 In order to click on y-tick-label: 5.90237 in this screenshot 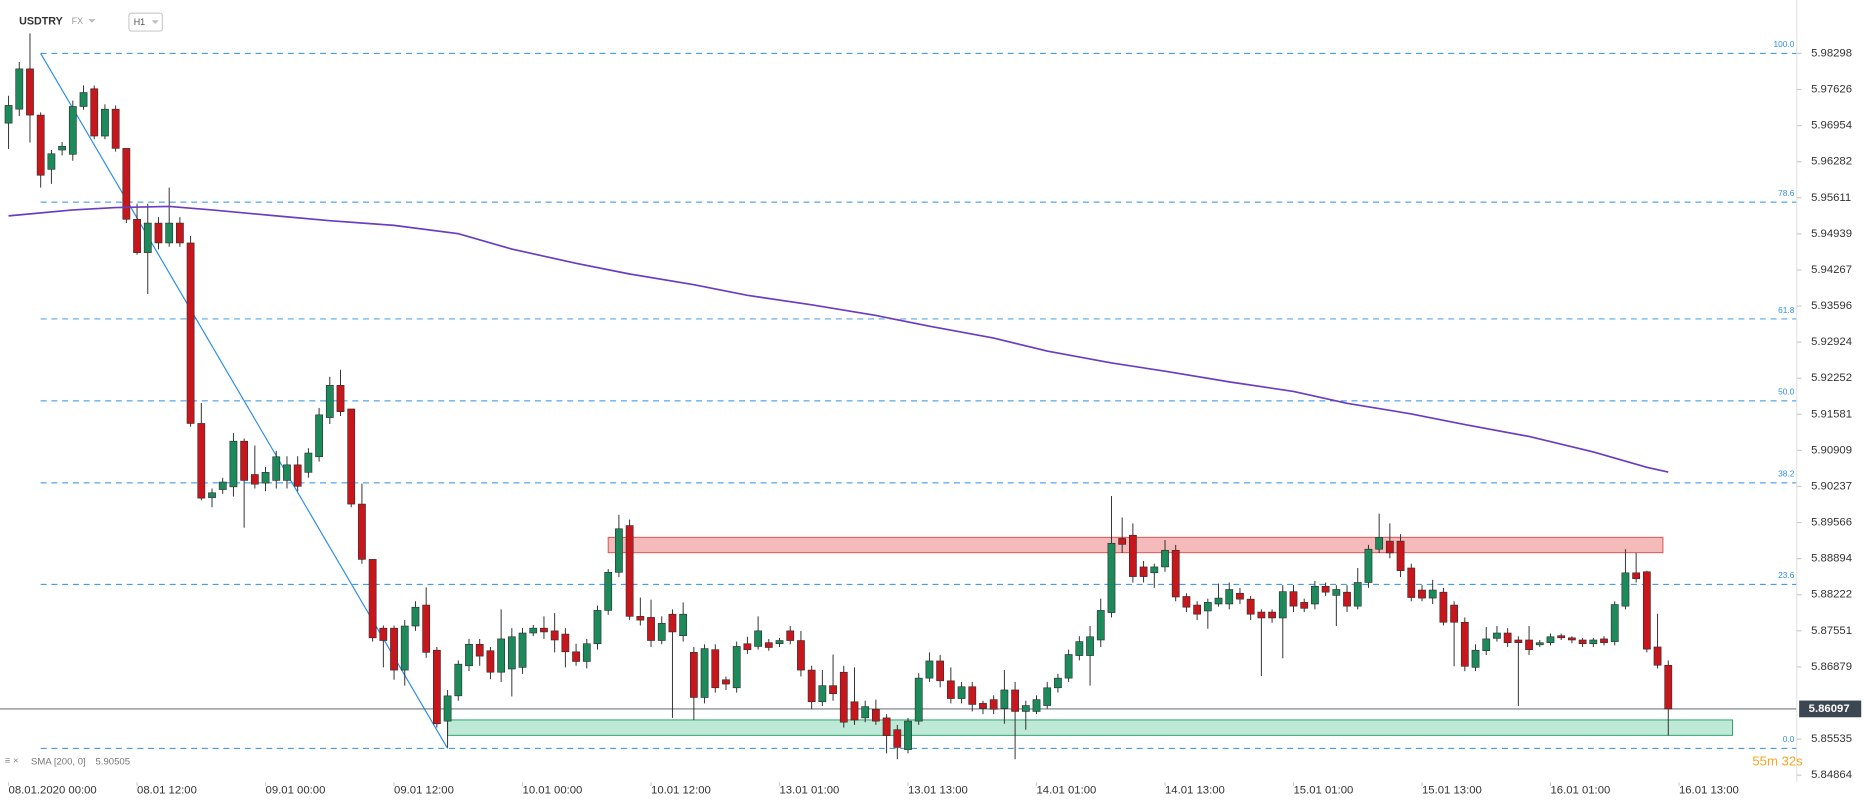, I will do `click(1831, 486)`.